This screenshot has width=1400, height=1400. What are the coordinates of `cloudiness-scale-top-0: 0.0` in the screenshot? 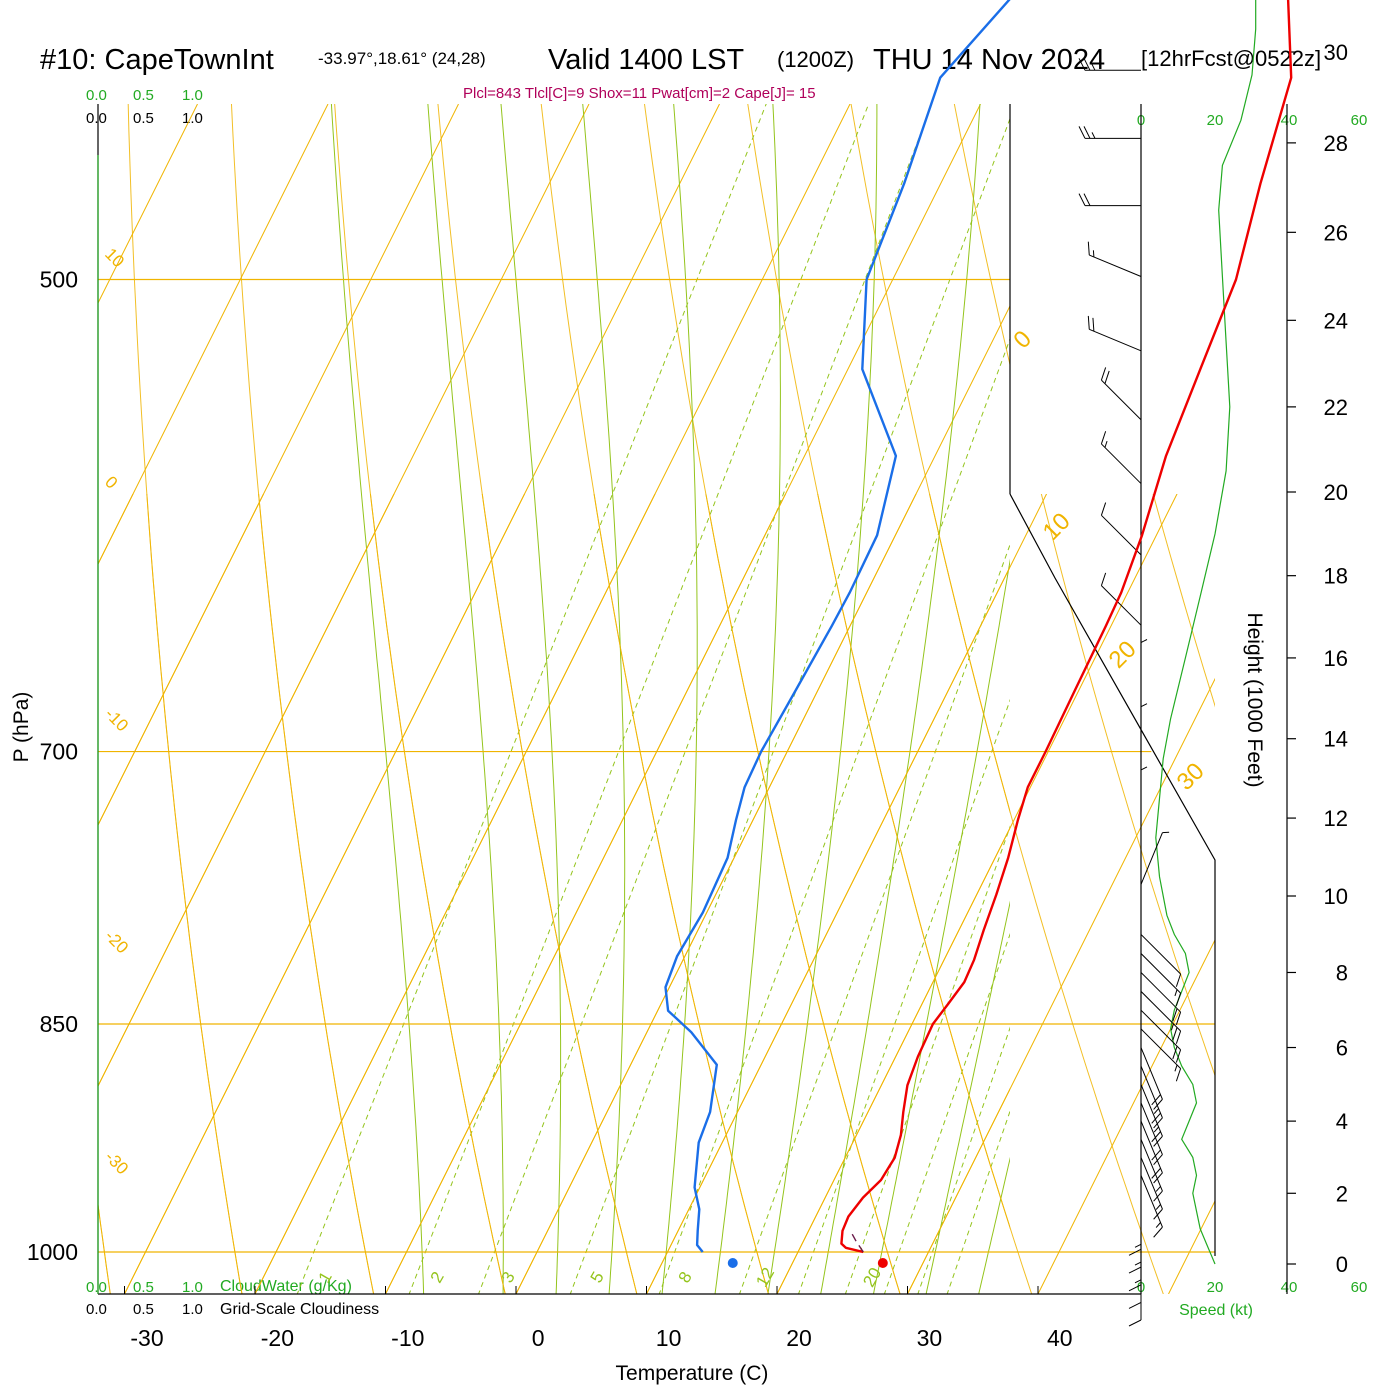 It's located at (96, 118).